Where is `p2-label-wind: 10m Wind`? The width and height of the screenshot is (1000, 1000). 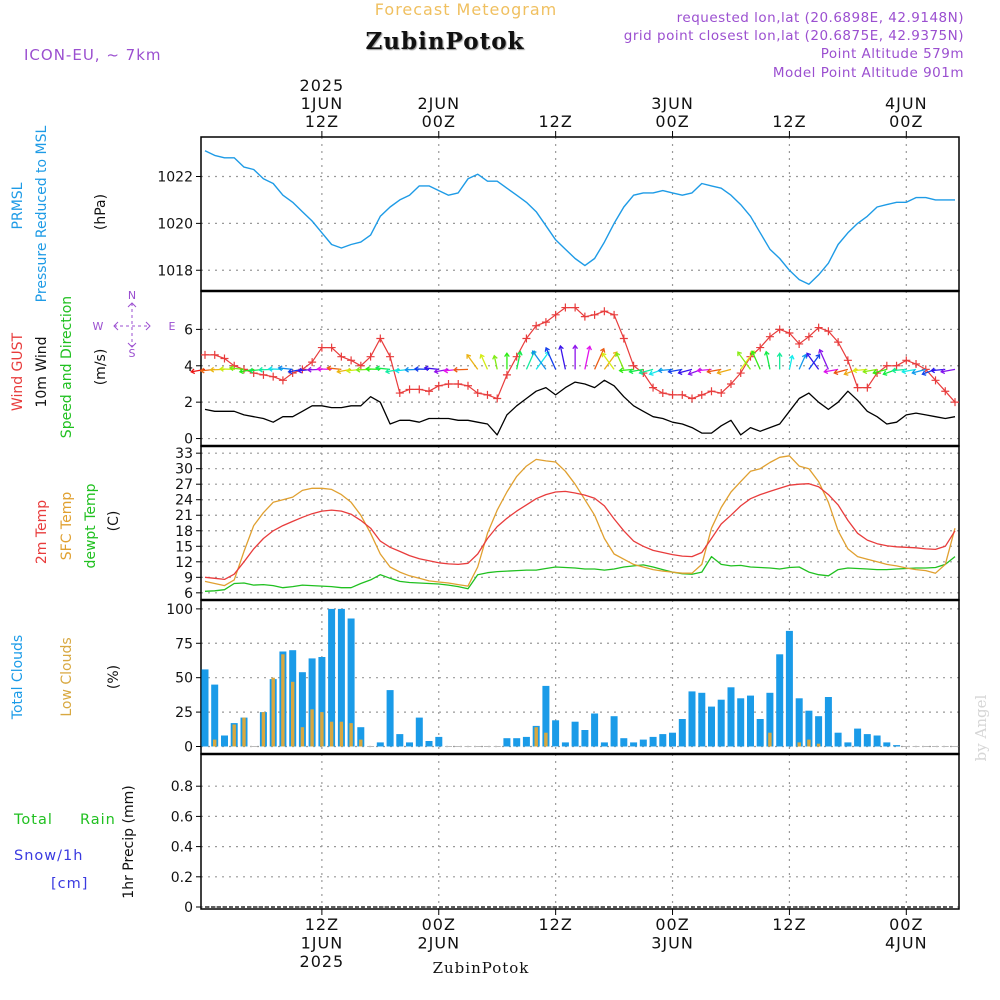 p2-label-wind: 10m Wind is located at coordinates (42, 371).